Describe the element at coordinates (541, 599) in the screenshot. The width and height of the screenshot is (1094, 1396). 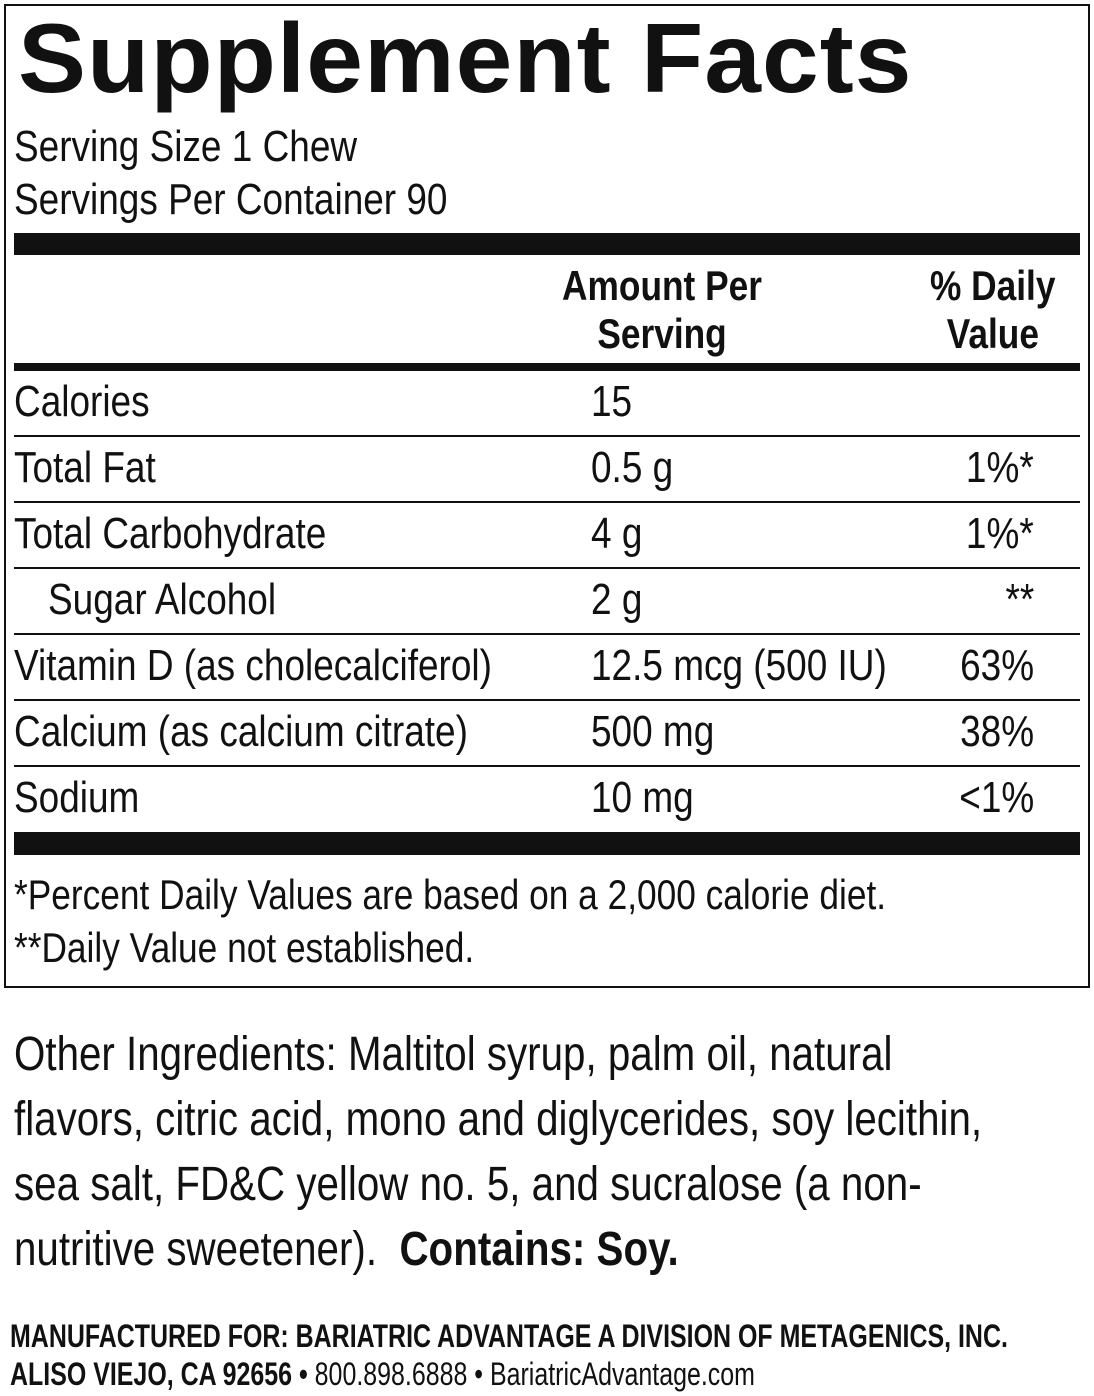
I see `nutrient-row: Sugar Alcohol 2 g **` at that location.